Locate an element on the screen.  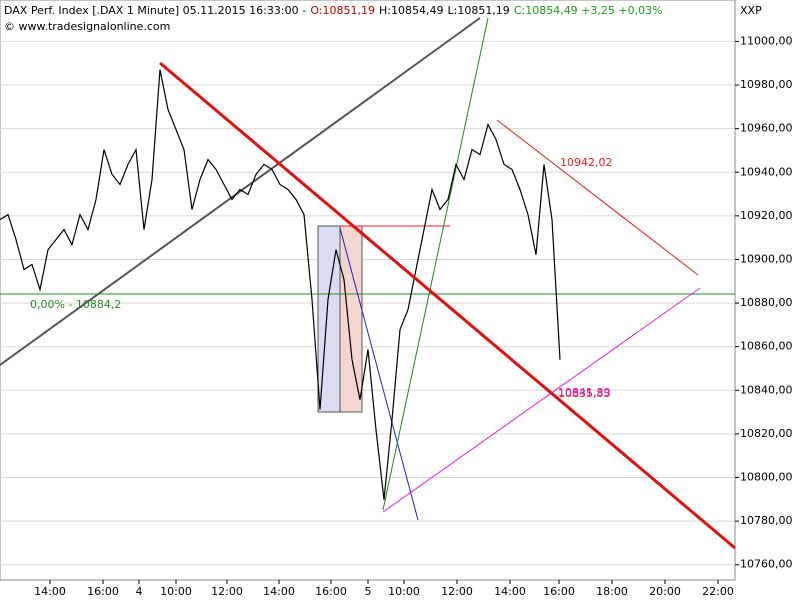
x-tick-label: 5 is located at coordinates (368, 591).